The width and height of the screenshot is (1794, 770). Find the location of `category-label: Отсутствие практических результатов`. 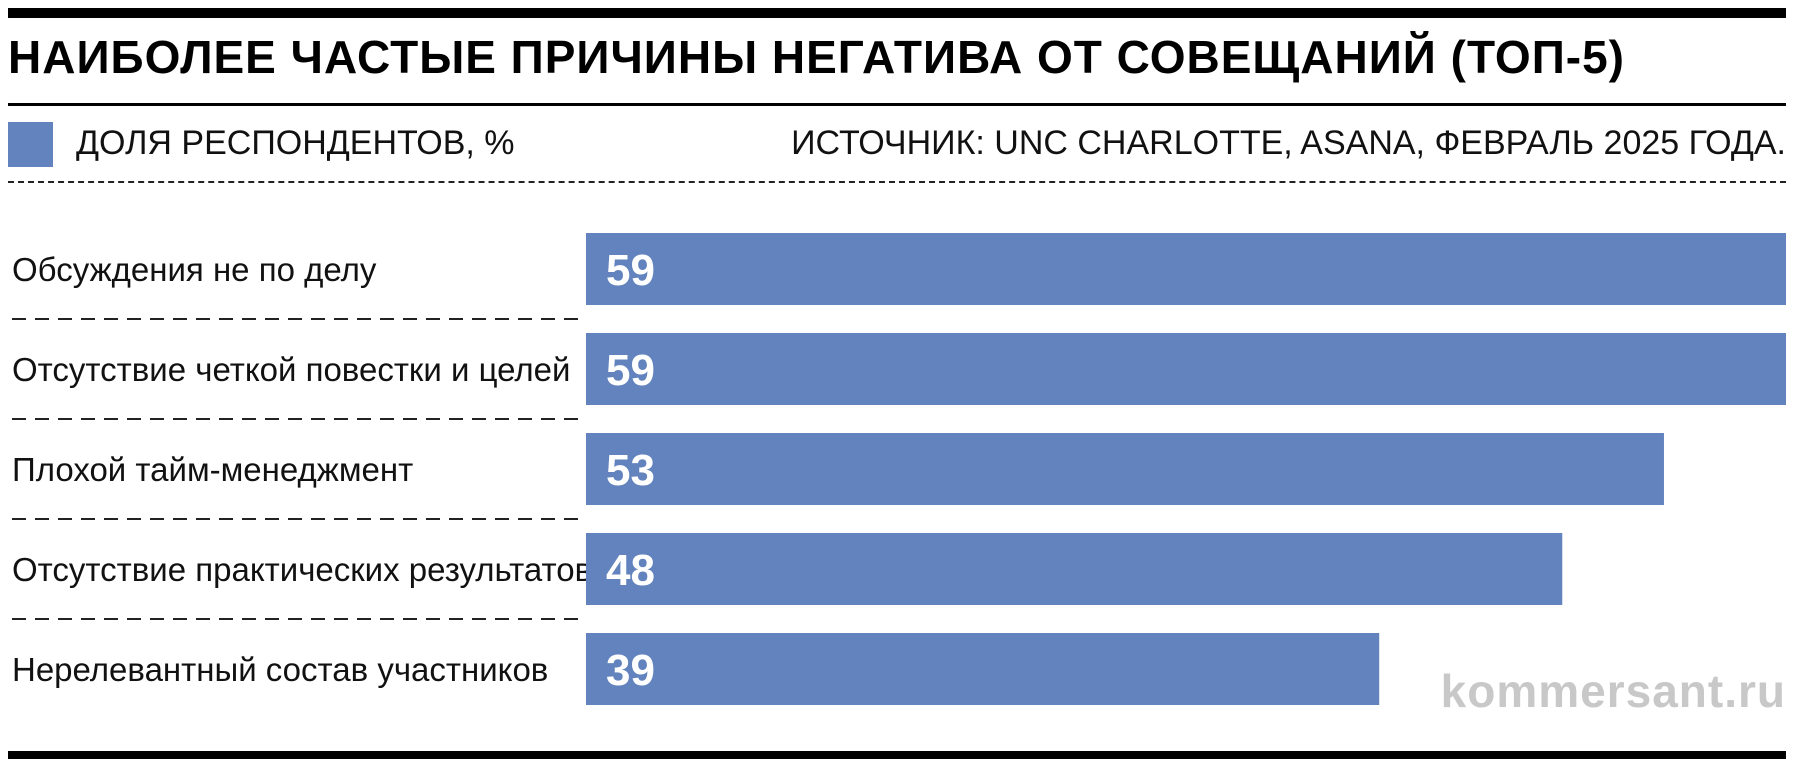

category-label: Отсутствие практических результатов is located at coordinates (302, 569).